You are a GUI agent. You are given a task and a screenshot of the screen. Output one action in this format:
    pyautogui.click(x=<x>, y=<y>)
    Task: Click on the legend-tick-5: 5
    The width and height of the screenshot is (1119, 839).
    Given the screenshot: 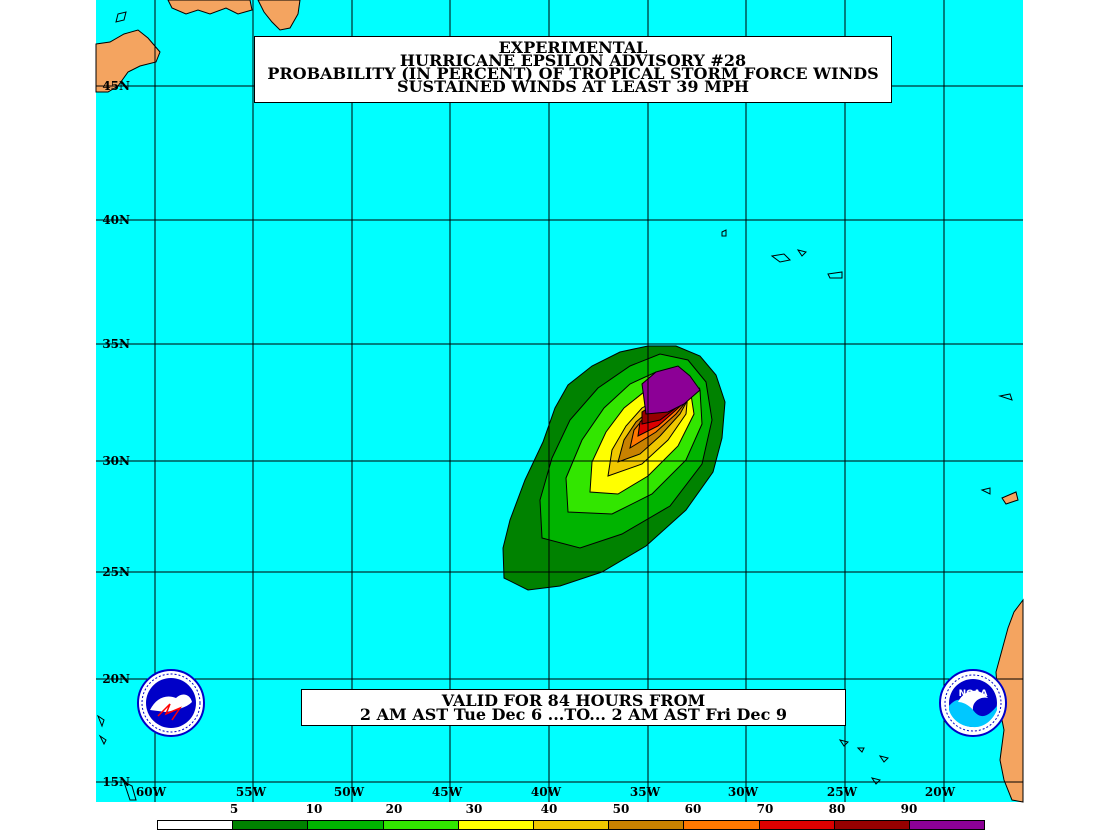 What is the action you would take?
    pyautogui.click(x=234, y=809)
    